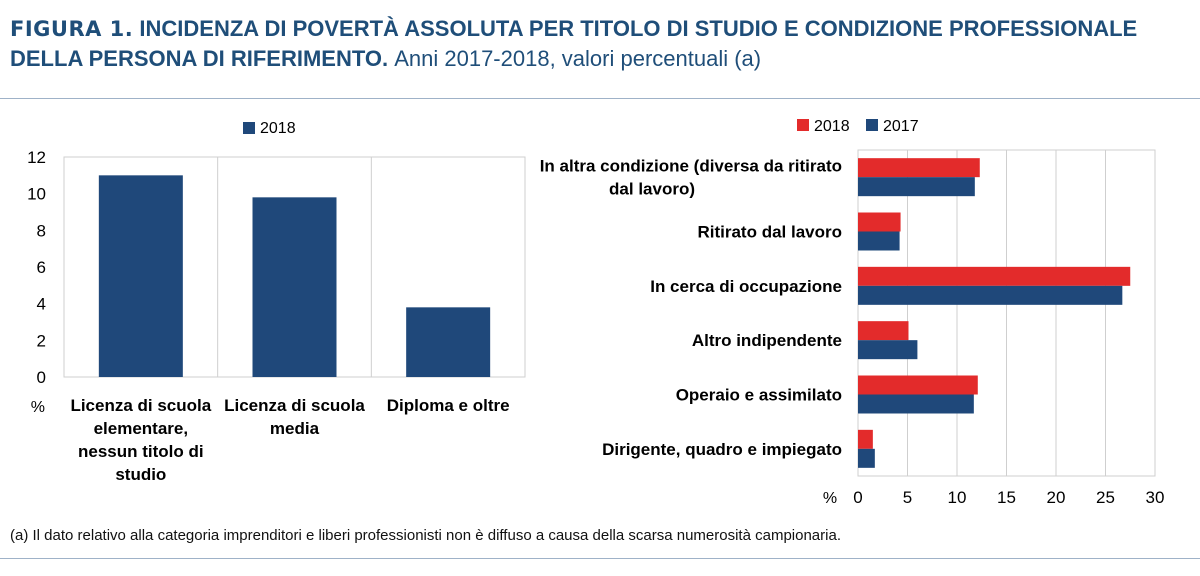  What do you see at coordinates (1056, 497) in the screenshot?
I see `x-tick-label: 20` at bounding box center [1056, 497].